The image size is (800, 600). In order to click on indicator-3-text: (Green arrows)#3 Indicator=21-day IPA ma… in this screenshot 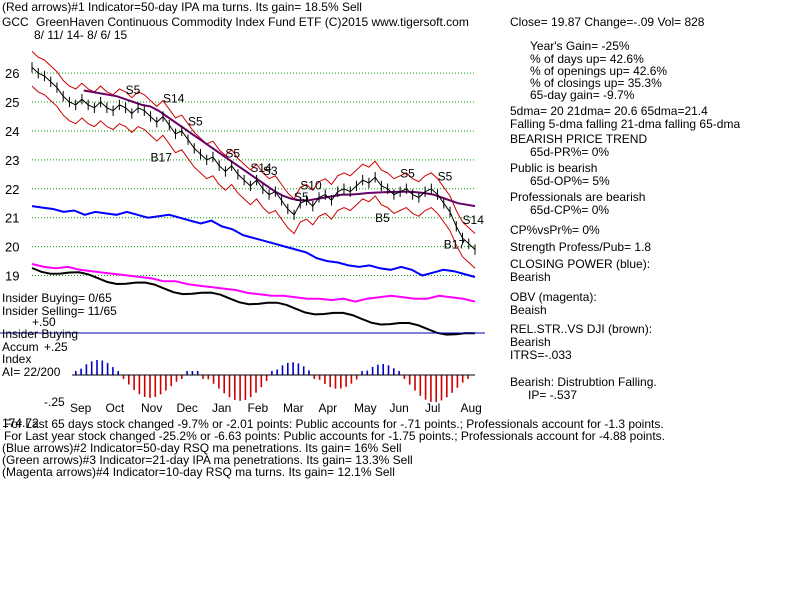, I will do `click(207, 460)`.